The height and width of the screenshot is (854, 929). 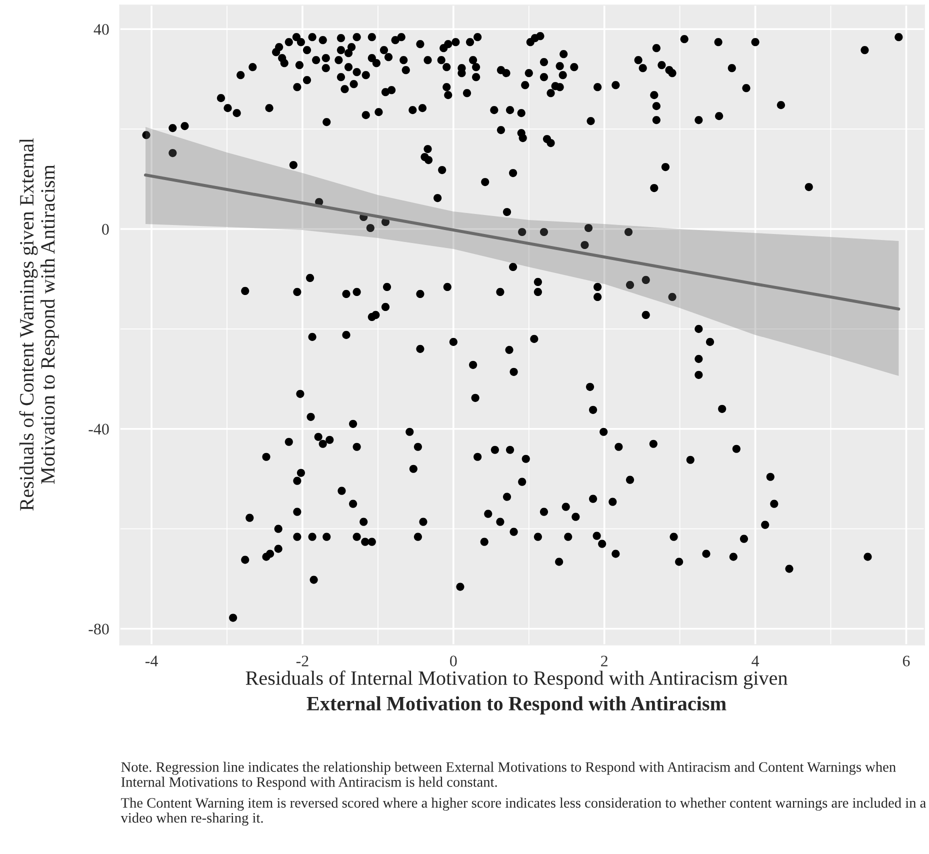 I want to click on x-tick-label: -2, so click(x=302, y=661).